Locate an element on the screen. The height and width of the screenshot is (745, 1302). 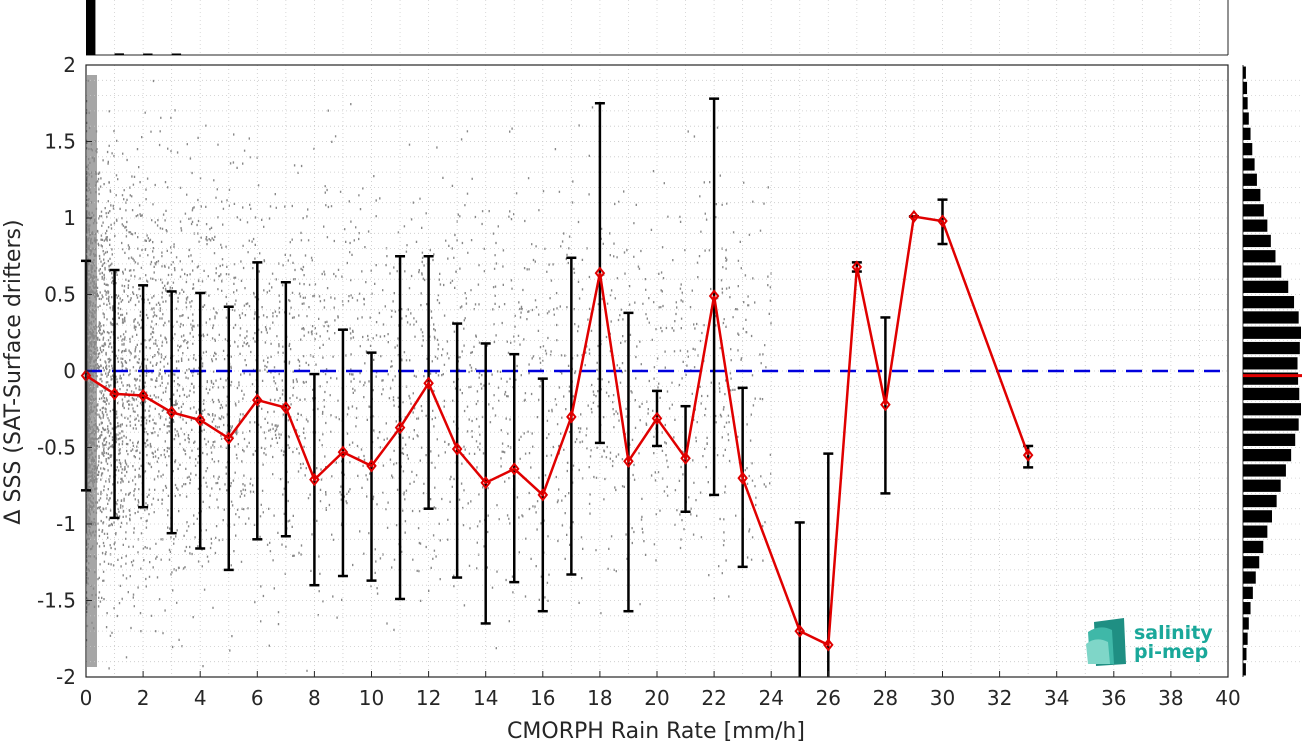
x-tick-label: 36 is located at coordinates (1113, 698).